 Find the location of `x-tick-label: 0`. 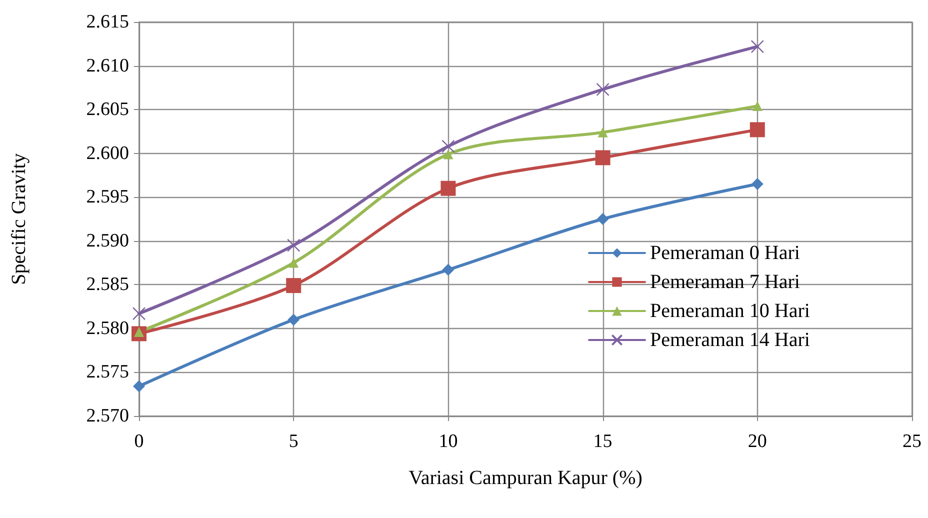

x-tick-label: 0 is located at coordinates (139, 441).